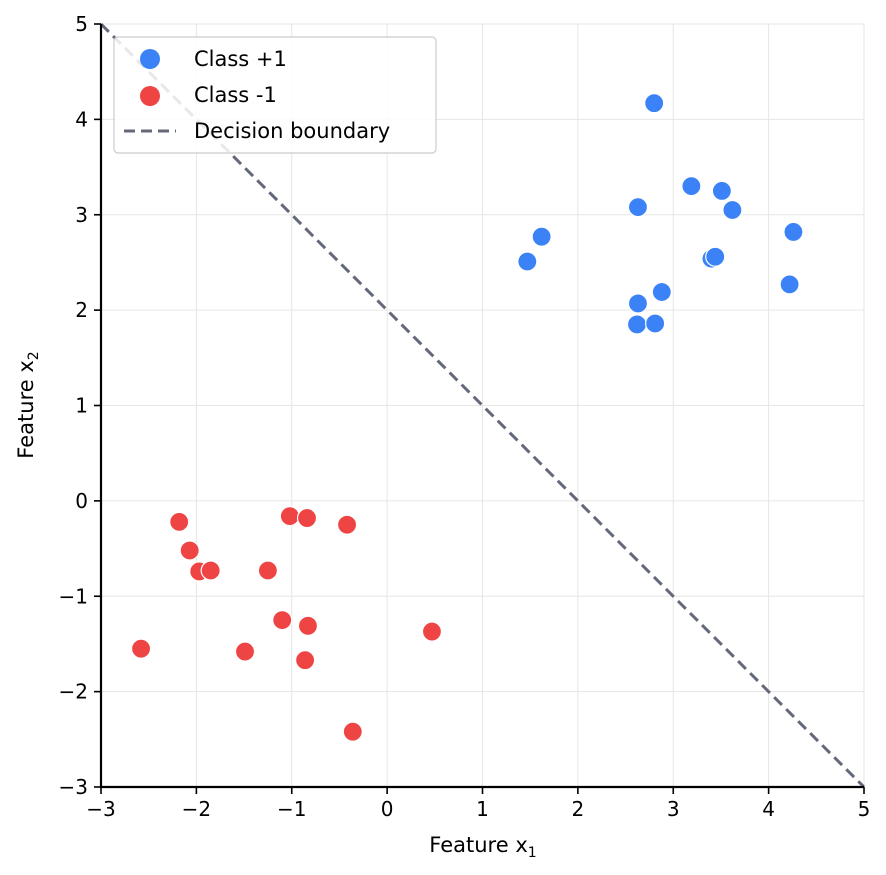 The image size is (886, 875). I want to click on legend: Class +1 Class -1 Decision boundary, so click(275, 95).